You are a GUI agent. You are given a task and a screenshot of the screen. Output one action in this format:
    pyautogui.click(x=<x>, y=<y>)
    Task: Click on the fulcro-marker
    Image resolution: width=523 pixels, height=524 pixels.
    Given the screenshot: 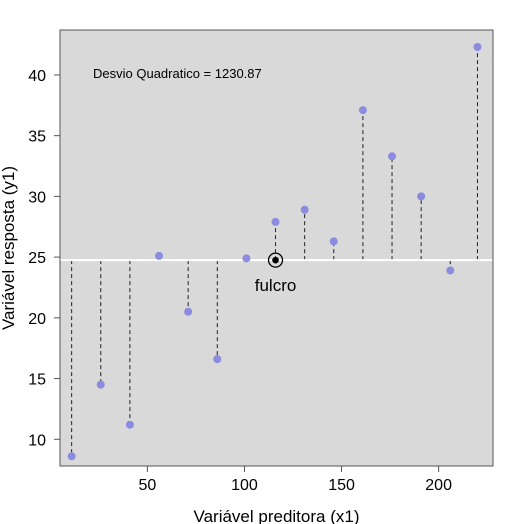 What is the action you would take?
    pyautogui.click(x=275, y=260)
    